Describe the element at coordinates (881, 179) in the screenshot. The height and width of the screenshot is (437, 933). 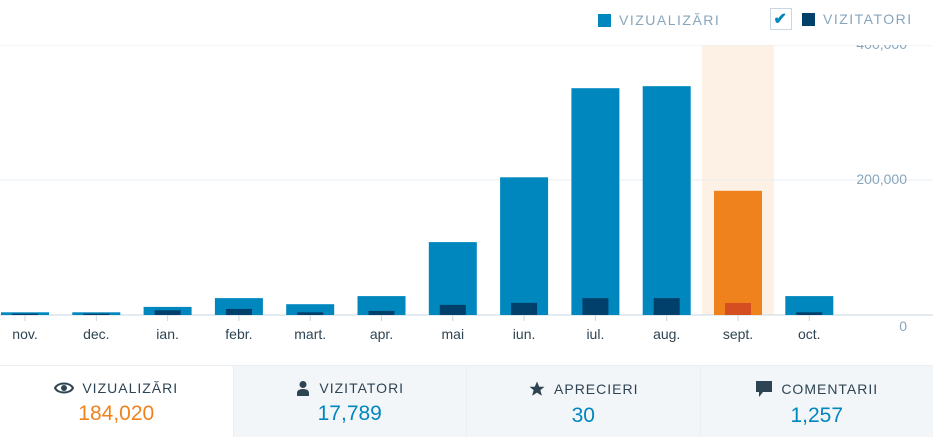
I see `y-tick-label: 200,000` at that location.